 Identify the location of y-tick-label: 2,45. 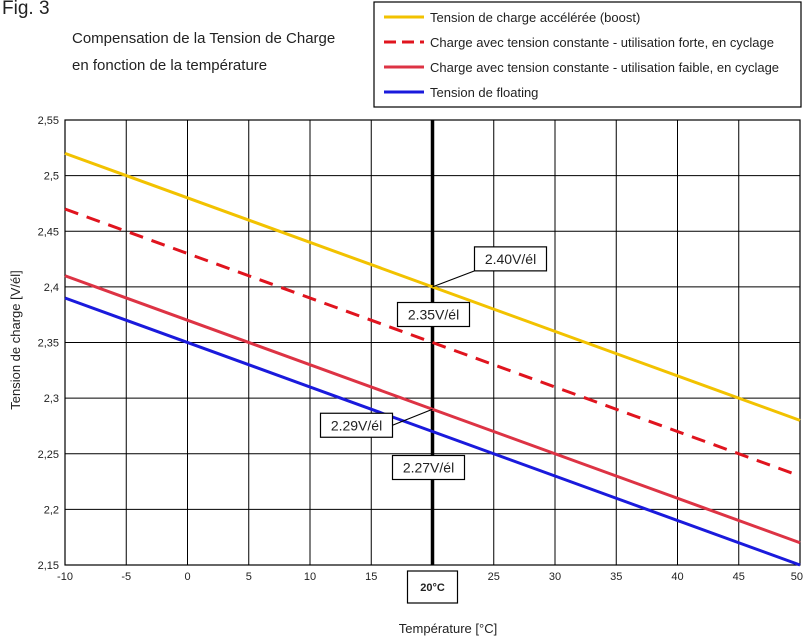
(48, 232).